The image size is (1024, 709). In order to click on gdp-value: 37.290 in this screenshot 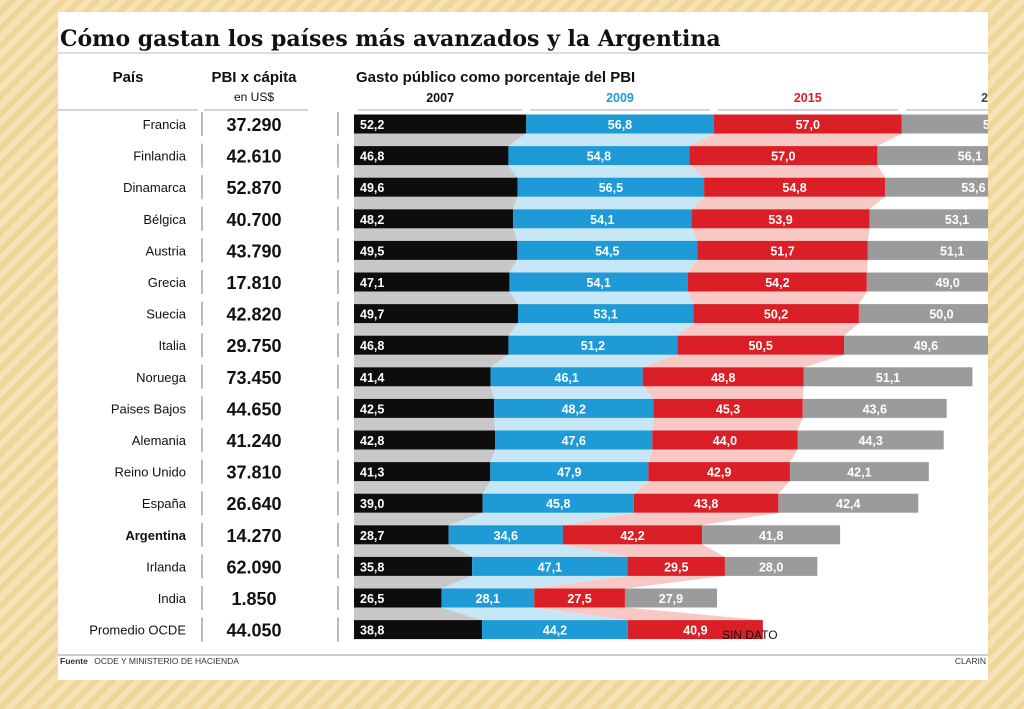, I will do `click(253, 125)`.